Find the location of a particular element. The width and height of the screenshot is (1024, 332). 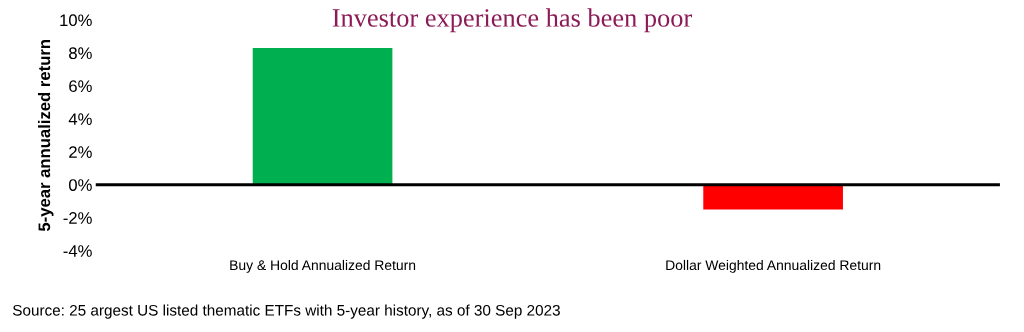

chart-title: Investor experience has been poor is located at coordinates (512, 20).